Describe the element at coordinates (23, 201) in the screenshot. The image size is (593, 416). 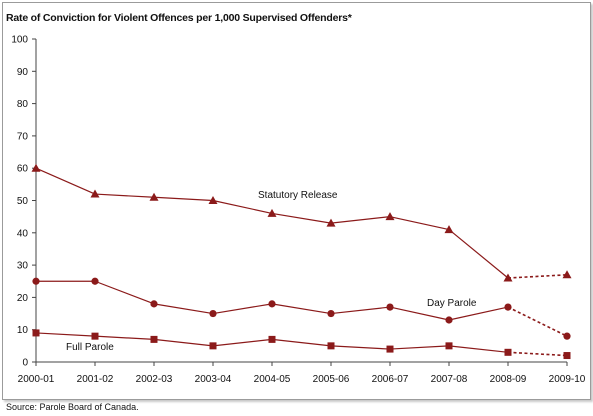
I see `y-tick-label: 50` at that location.